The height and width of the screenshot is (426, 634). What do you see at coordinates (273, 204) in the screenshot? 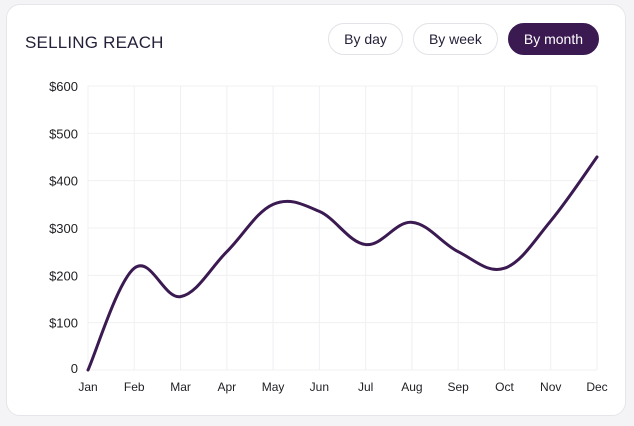
I see `data-point-may` at bounding box center [273, 204].